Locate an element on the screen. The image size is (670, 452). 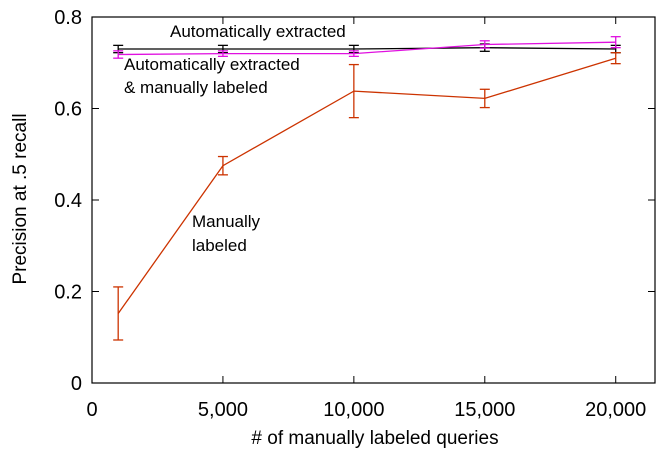
annotation-combined-line1: Automatically extracted is located at coordinates (212, 64).